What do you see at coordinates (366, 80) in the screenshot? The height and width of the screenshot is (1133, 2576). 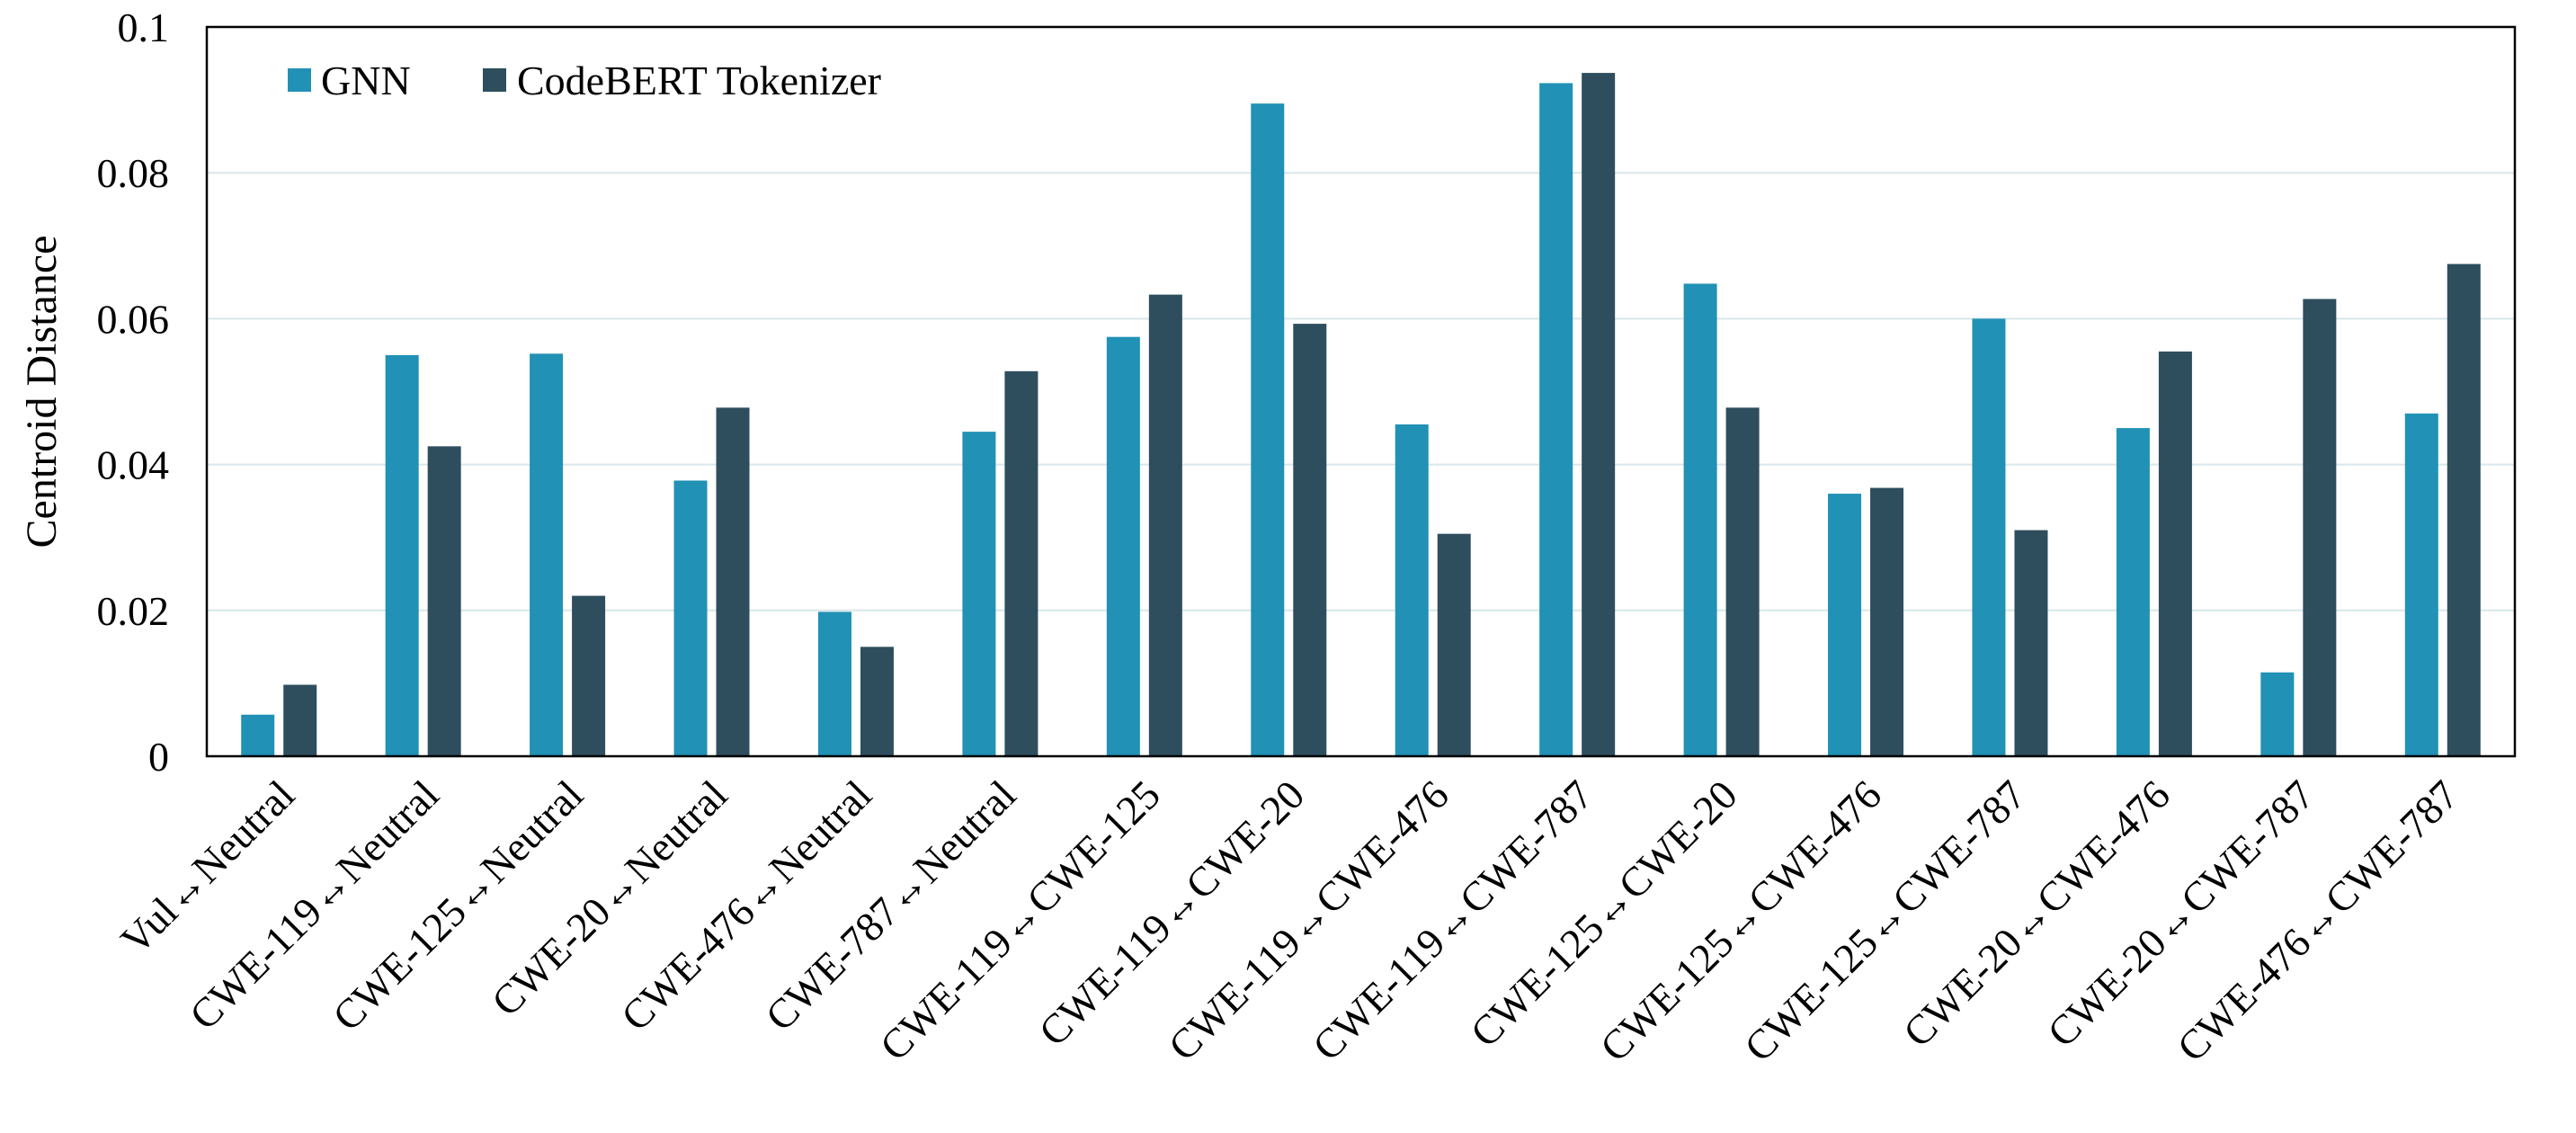 I see `legend-label-gnn: GNN` at bounding box center [366, 80].